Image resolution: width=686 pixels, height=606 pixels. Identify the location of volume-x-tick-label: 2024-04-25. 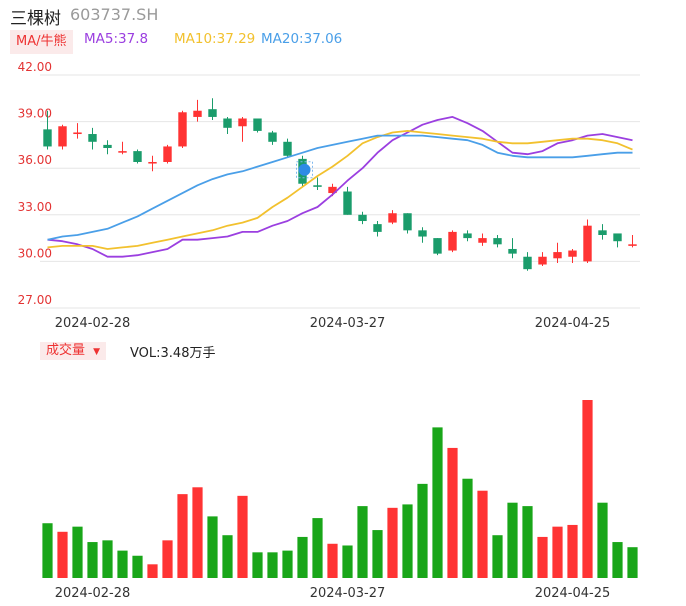
(573, 593).